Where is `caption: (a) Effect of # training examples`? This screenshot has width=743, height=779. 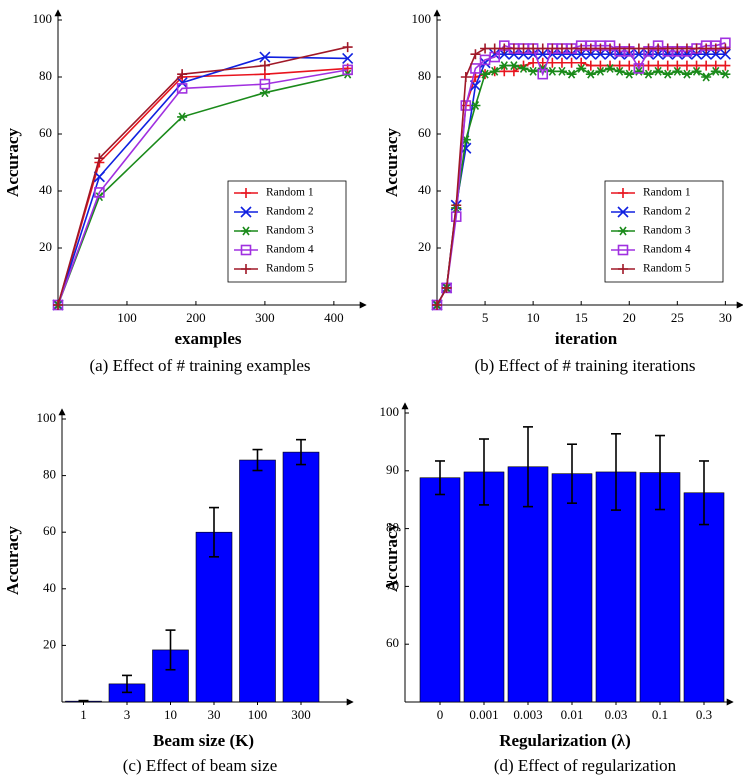 caption: (a) Effect of # training examples is located at coordinates (199, 365).